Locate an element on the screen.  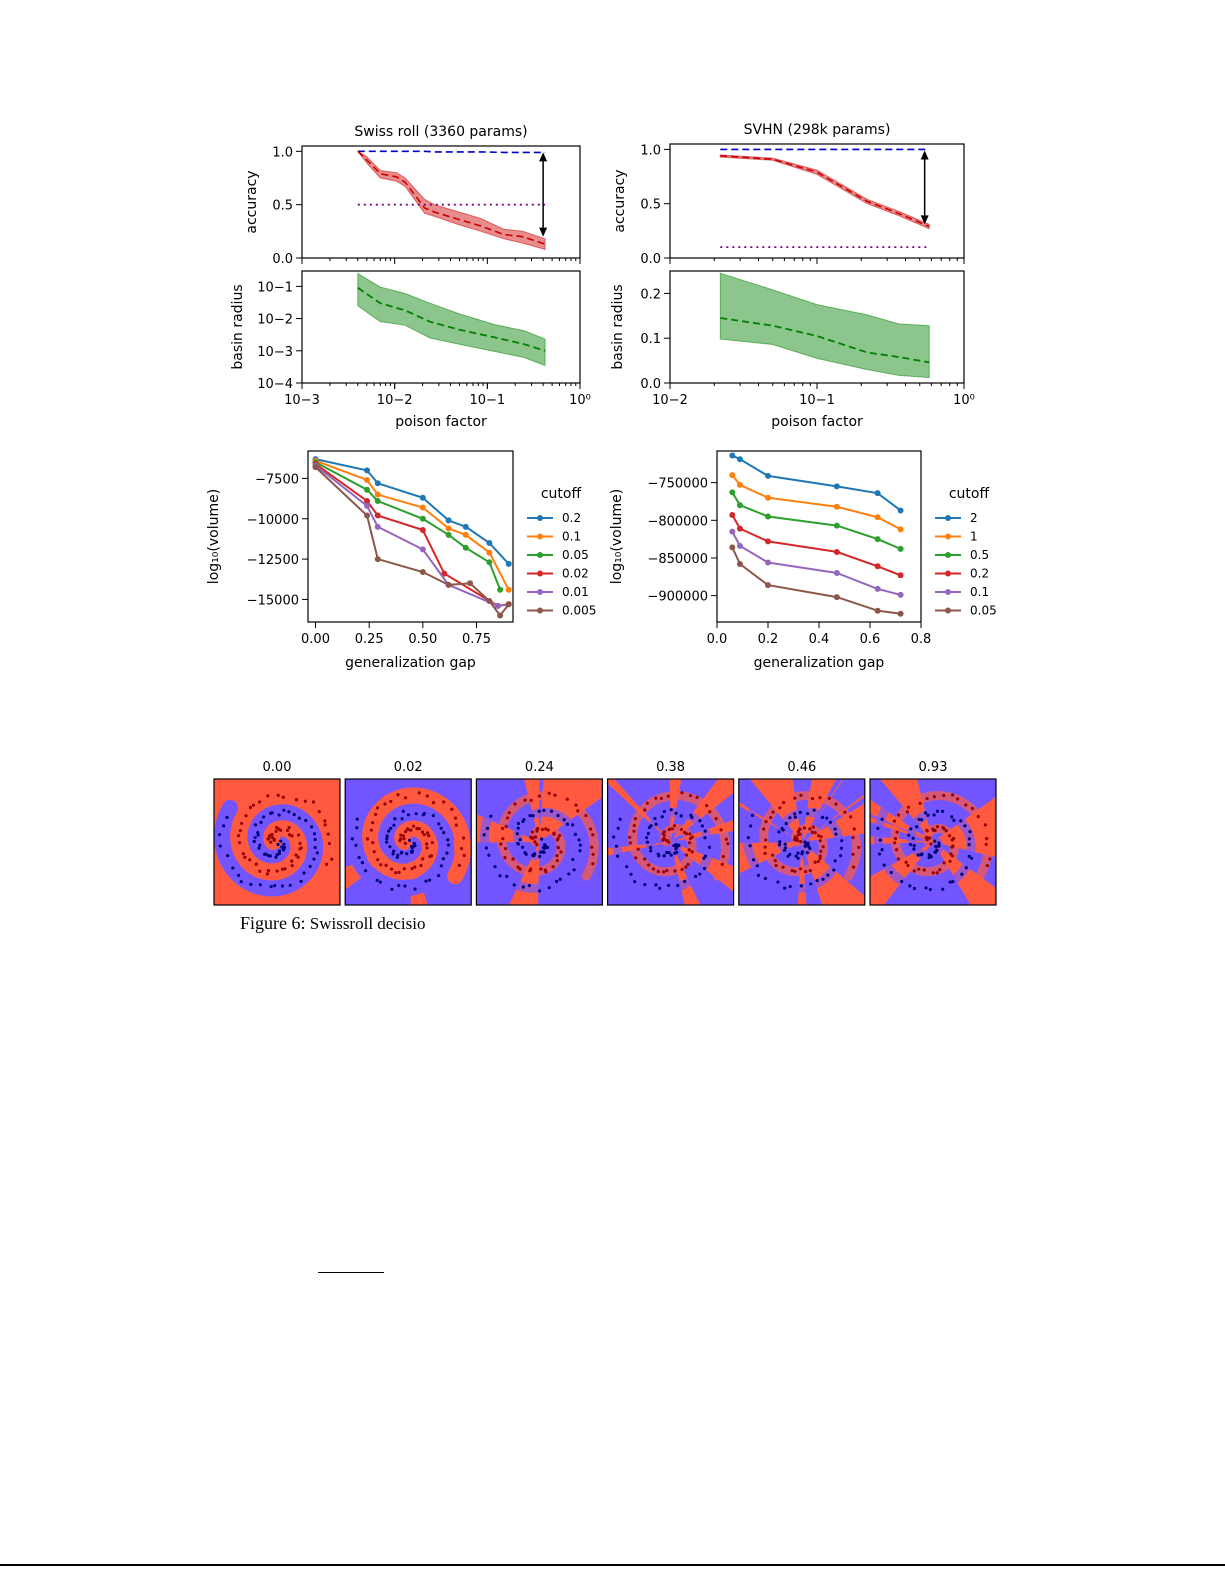
svhn-volume-legend-marker-0.5 is located at coordinates (948, 555).